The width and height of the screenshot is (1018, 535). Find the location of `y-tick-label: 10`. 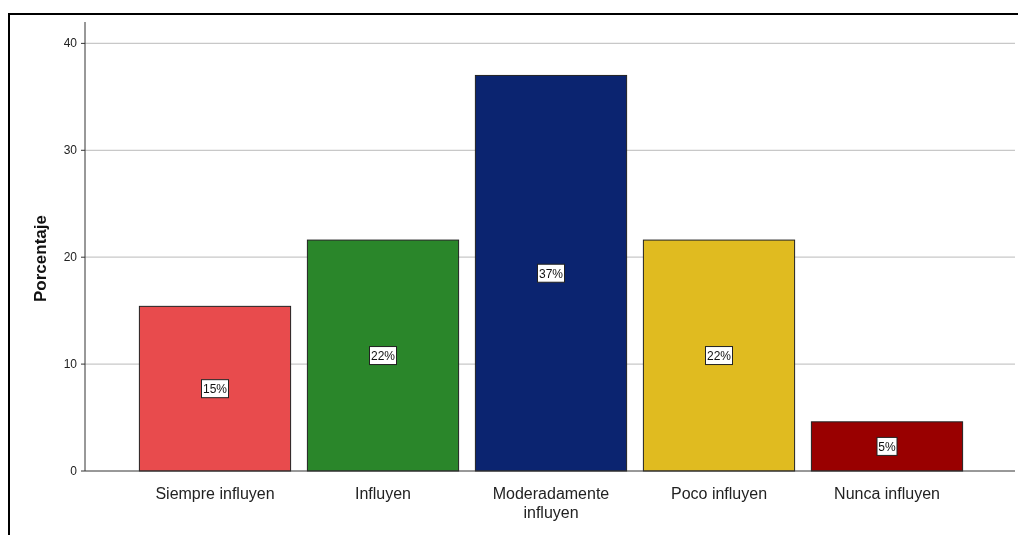

y-tick-label: 10 is located at coordinates (70, 364).